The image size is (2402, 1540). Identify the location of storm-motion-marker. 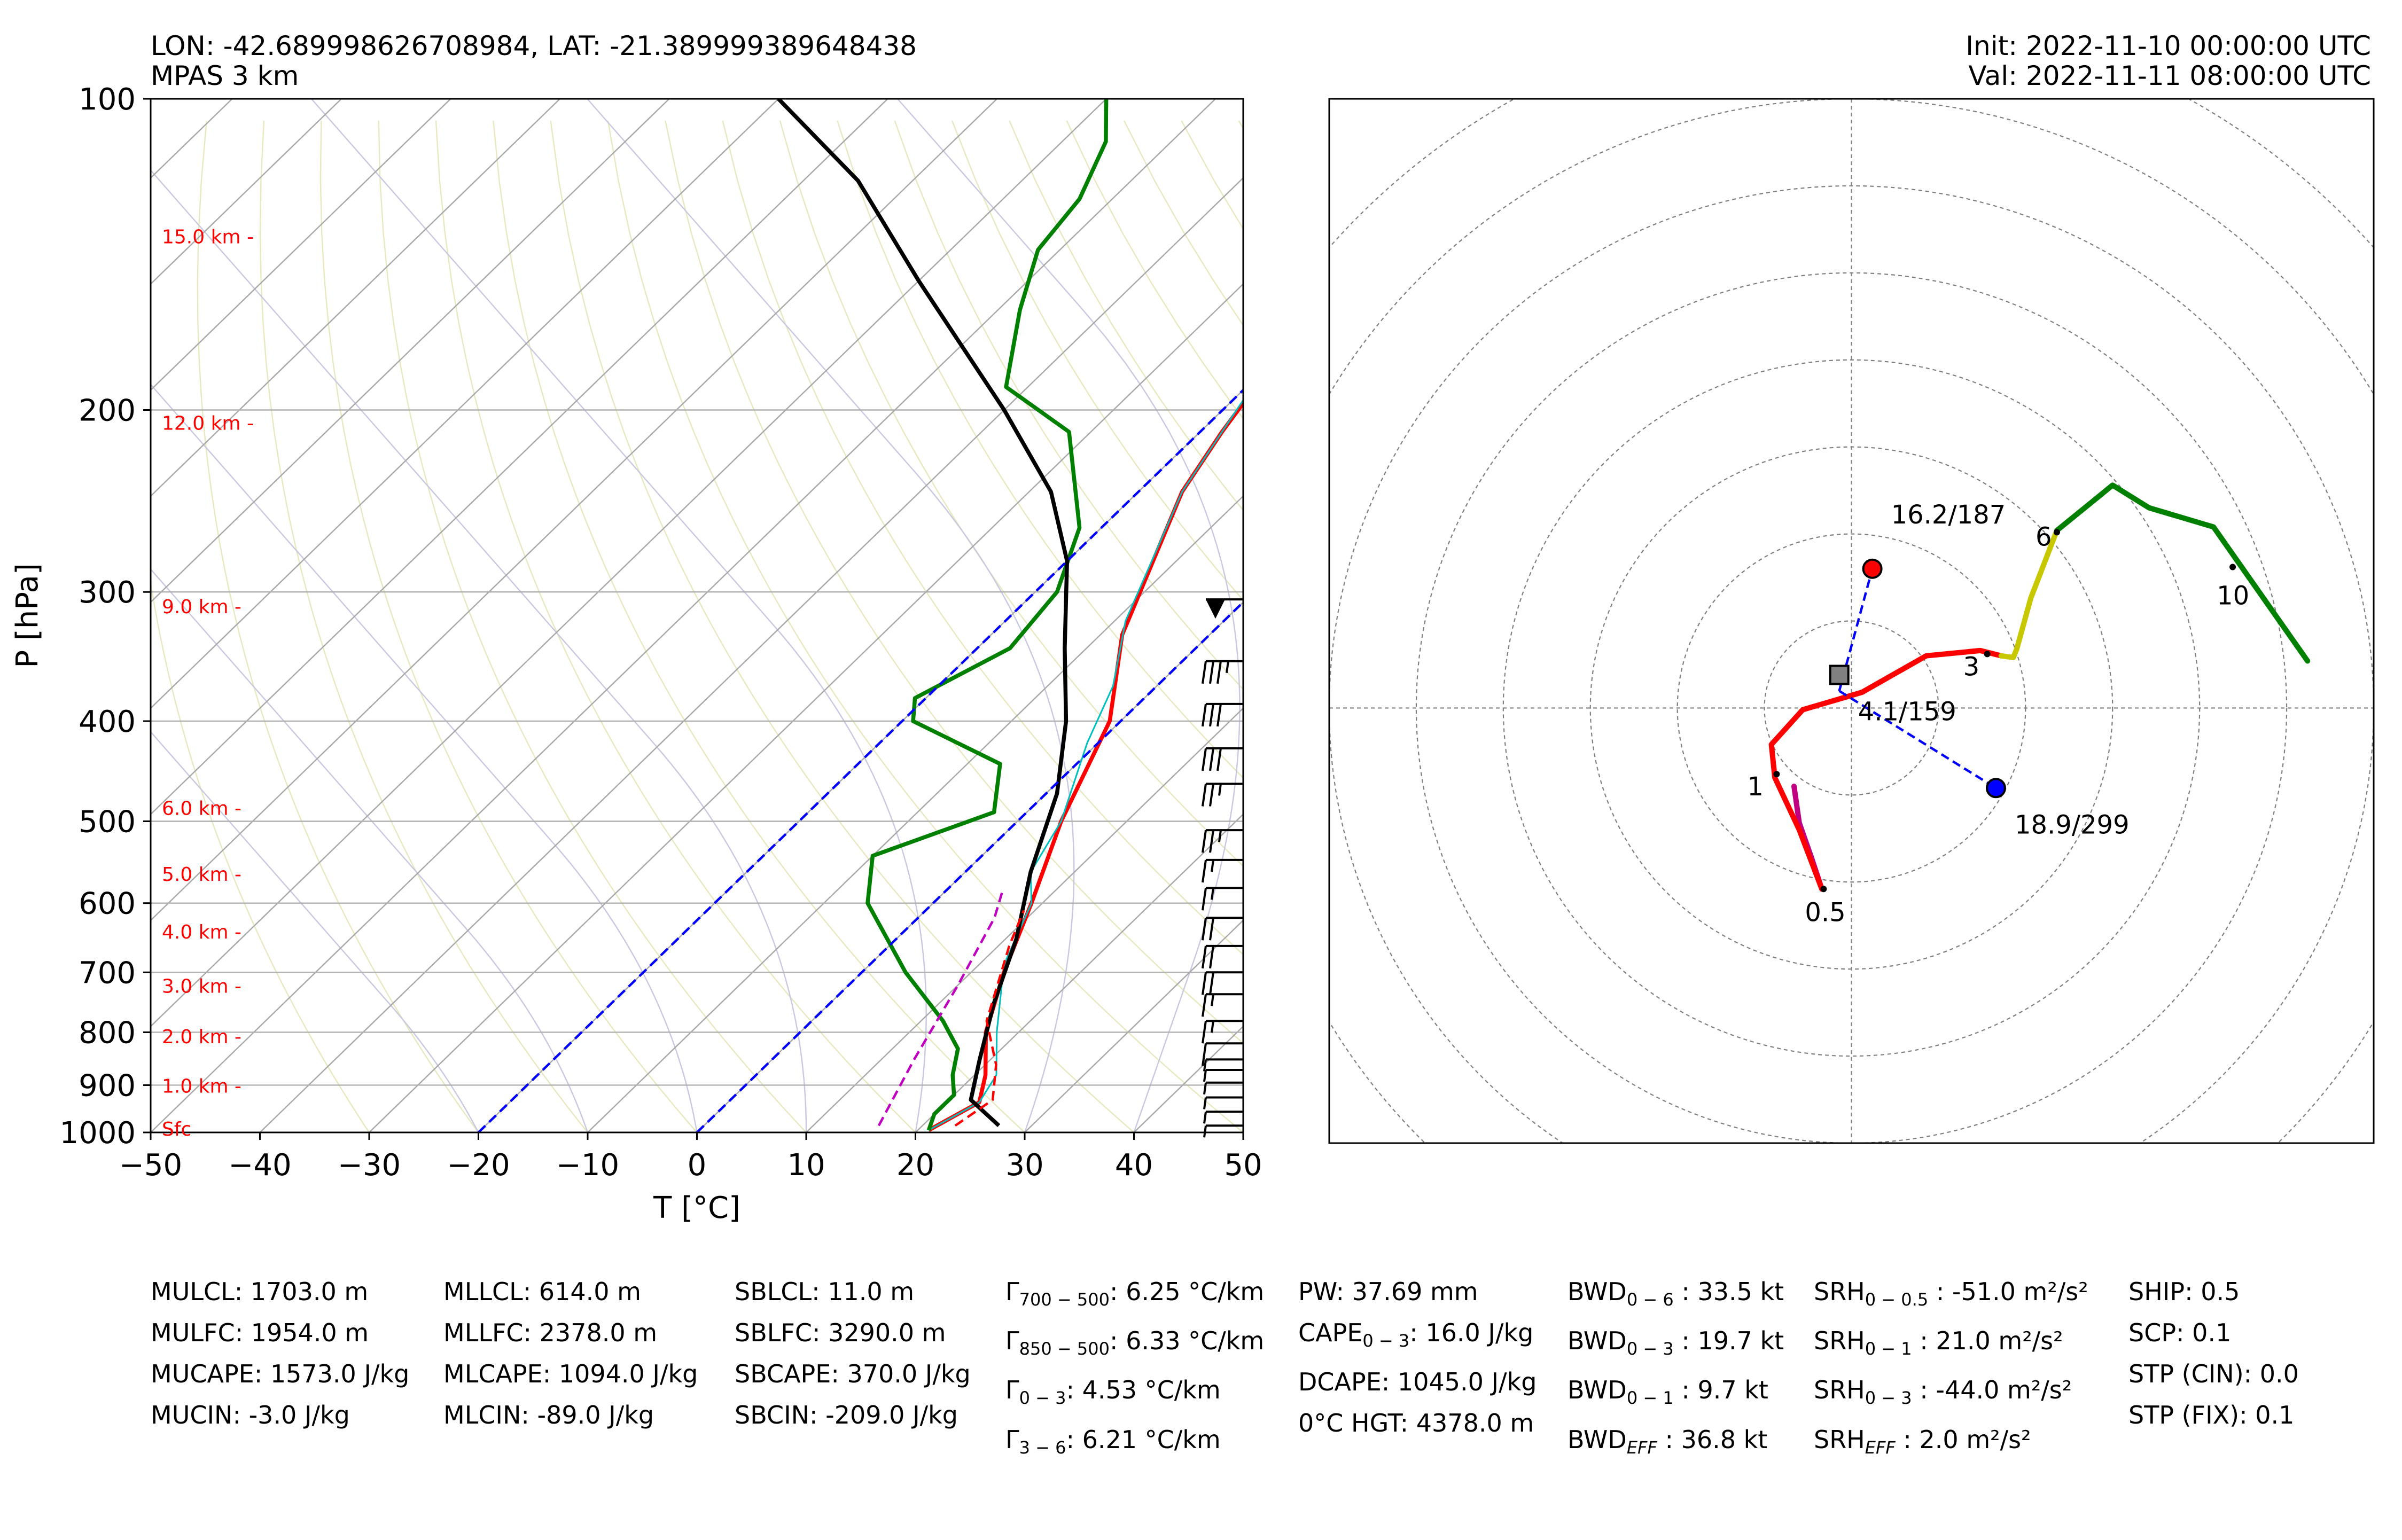
(1995, 788).